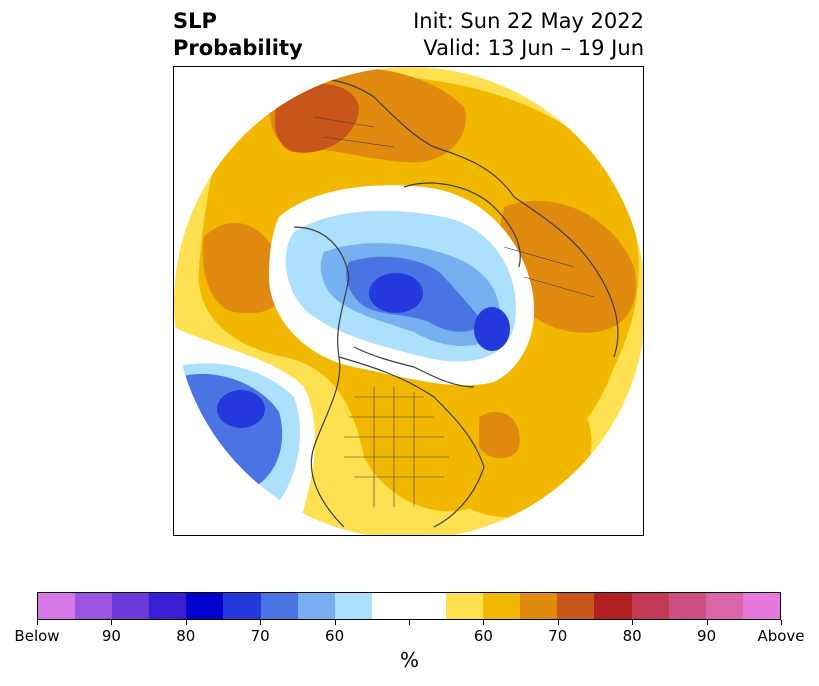 This screenshot has height=686, width=819. I want to click on title-variable: SLP, so click(195, 21).